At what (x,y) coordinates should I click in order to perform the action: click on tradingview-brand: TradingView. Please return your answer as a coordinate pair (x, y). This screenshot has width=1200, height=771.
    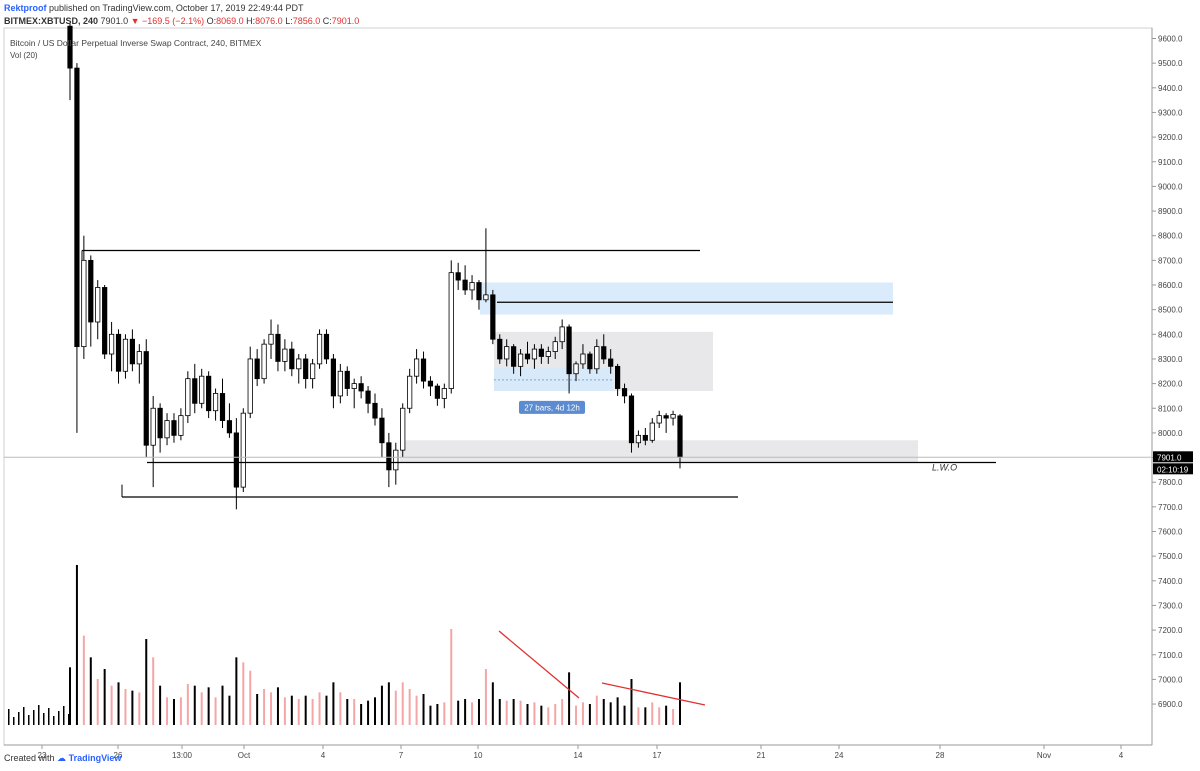
    Looking at the image, I should click on (95, 758).